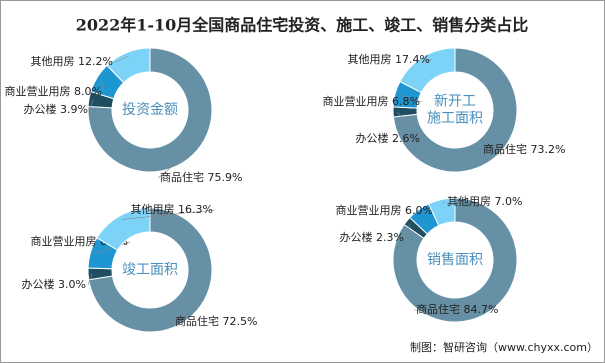 The image size is (605, 363). What do you see at coordinates (548, 149) in the screenshot?
I see `value-label: 73.2%` at bounding box center [548, 149].